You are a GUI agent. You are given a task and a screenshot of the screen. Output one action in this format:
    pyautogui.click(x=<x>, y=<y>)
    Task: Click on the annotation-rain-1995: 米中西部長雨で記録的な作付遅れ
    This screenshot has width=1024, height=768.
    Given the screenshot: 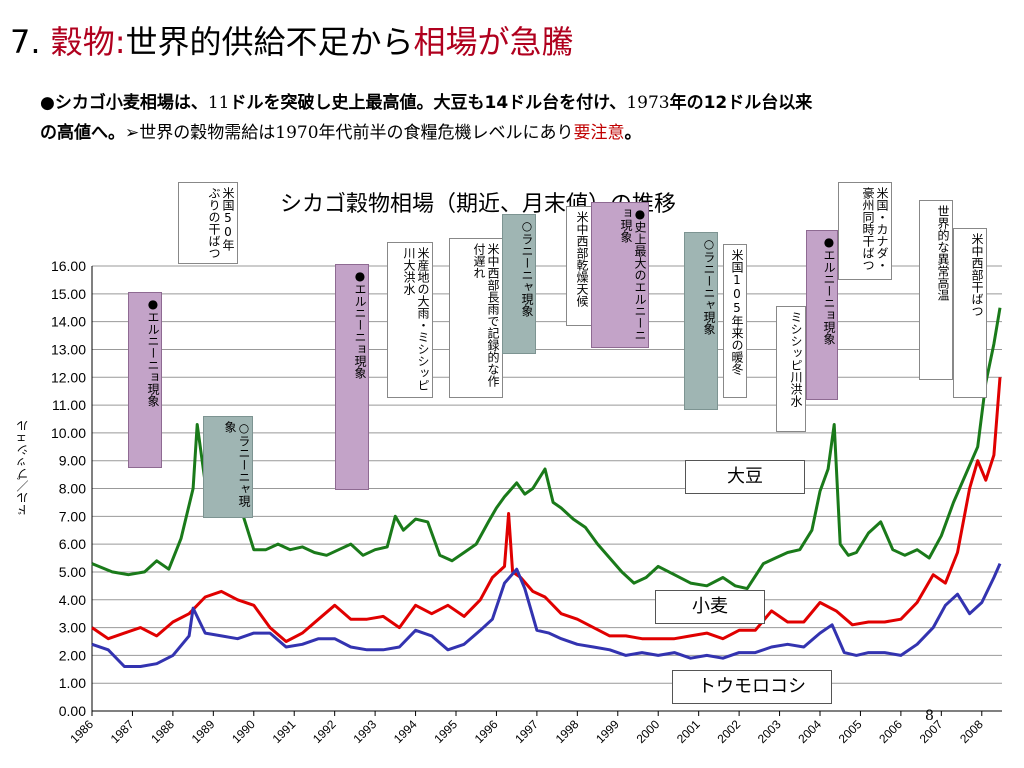 What is the action you would take?
    pyautogui.click(x=476, y=318)
    